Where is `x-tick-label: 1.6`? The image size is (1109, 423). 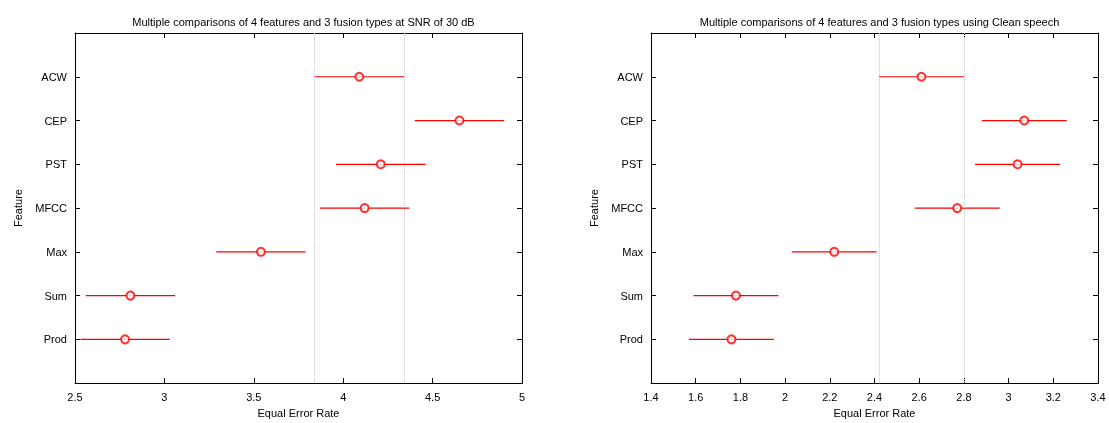 x-tick-label: 1.6 is located at coordinates (696, 396).